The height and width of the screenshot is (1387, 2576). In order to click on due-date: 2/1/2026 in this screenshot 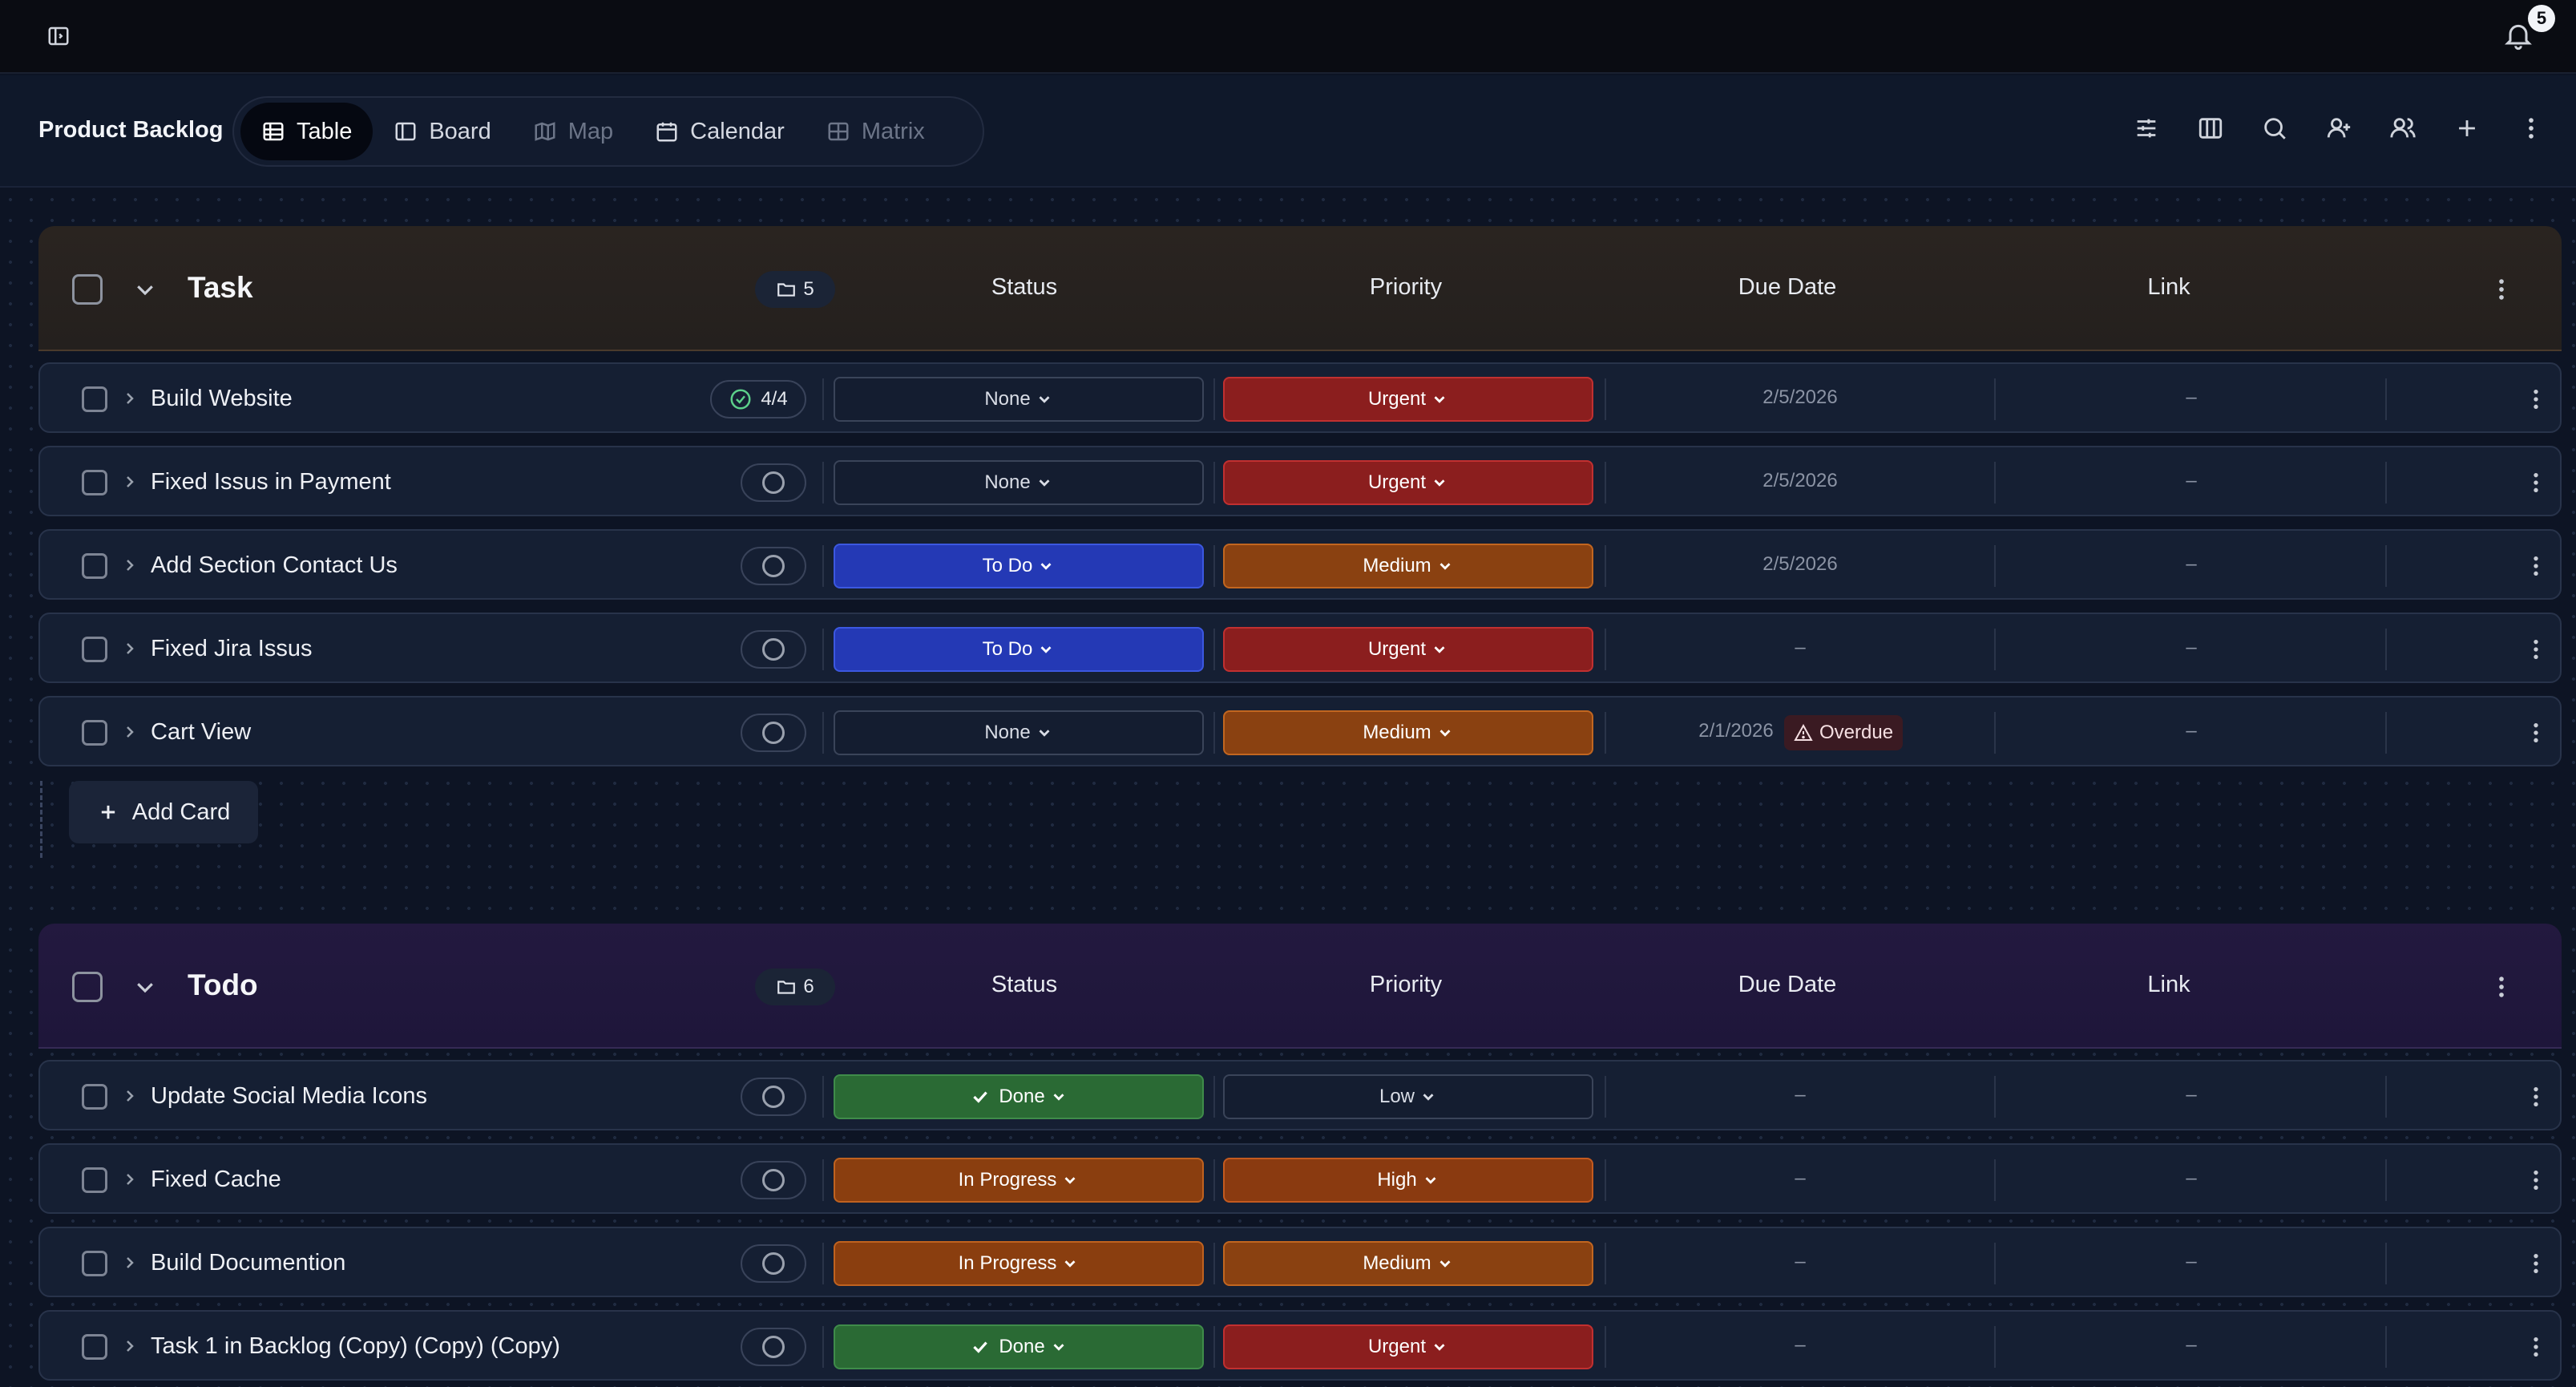, I will do `click(1736, 731)`.